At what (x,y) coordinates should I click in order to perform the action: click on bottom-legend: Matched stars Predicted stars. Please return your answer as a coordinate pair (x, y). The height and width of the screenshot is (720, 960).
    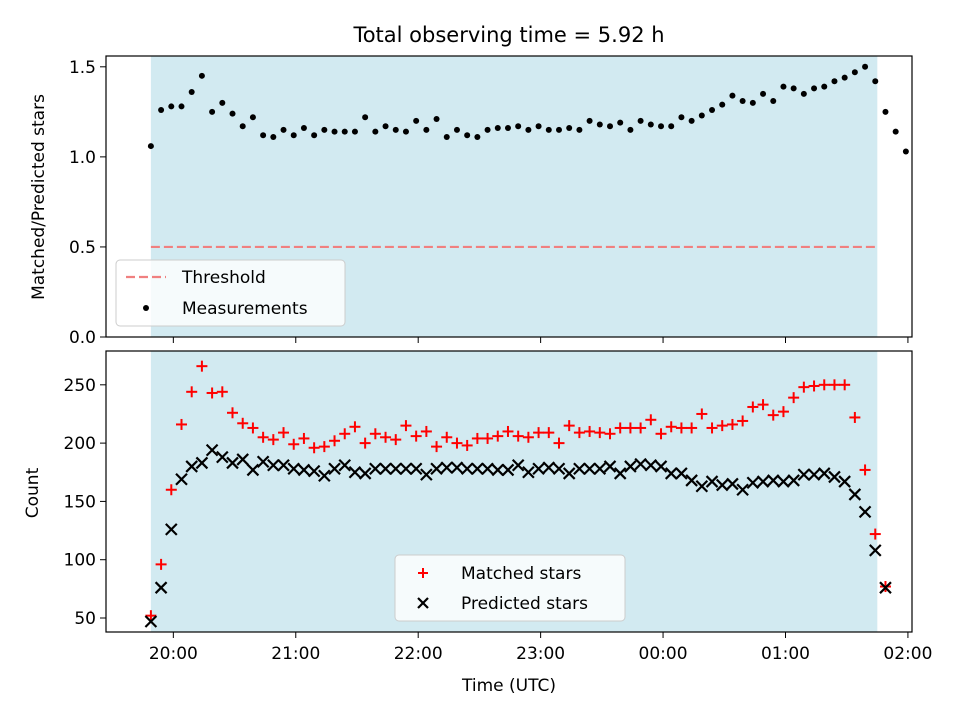
    Looking at the image, I should click on (510, 588).